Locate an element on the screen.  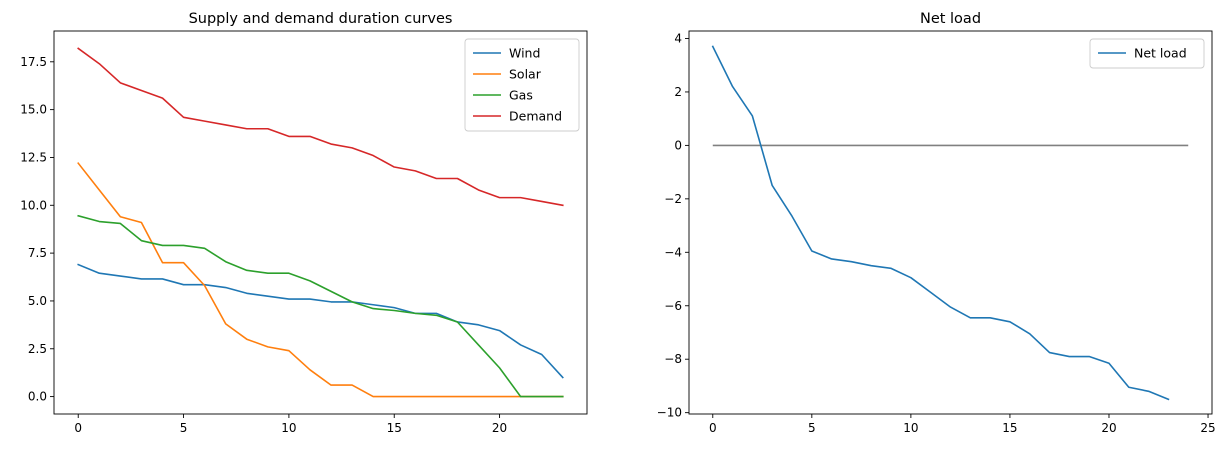
series-line-wind is located at coordinates (320, 321).